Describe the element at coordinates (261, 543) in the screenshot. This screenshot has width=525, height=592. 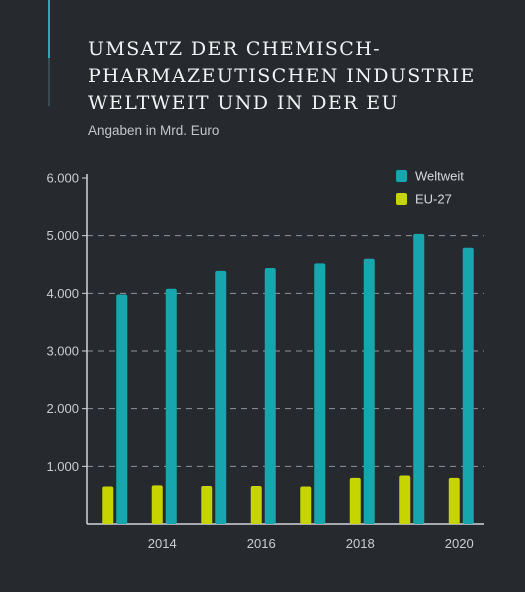
I see `x-tick-label: 2016` at that location.